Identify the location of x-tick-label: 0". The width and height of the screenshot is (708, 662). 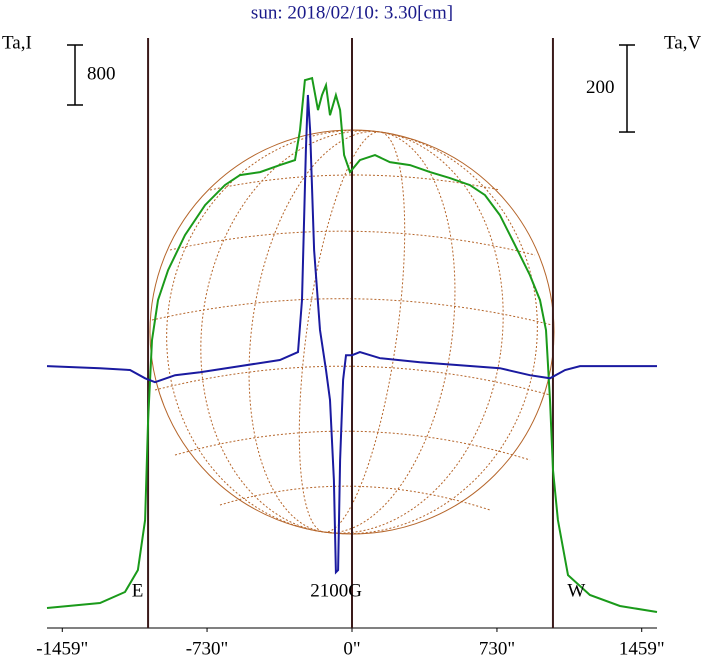
(351, 648).